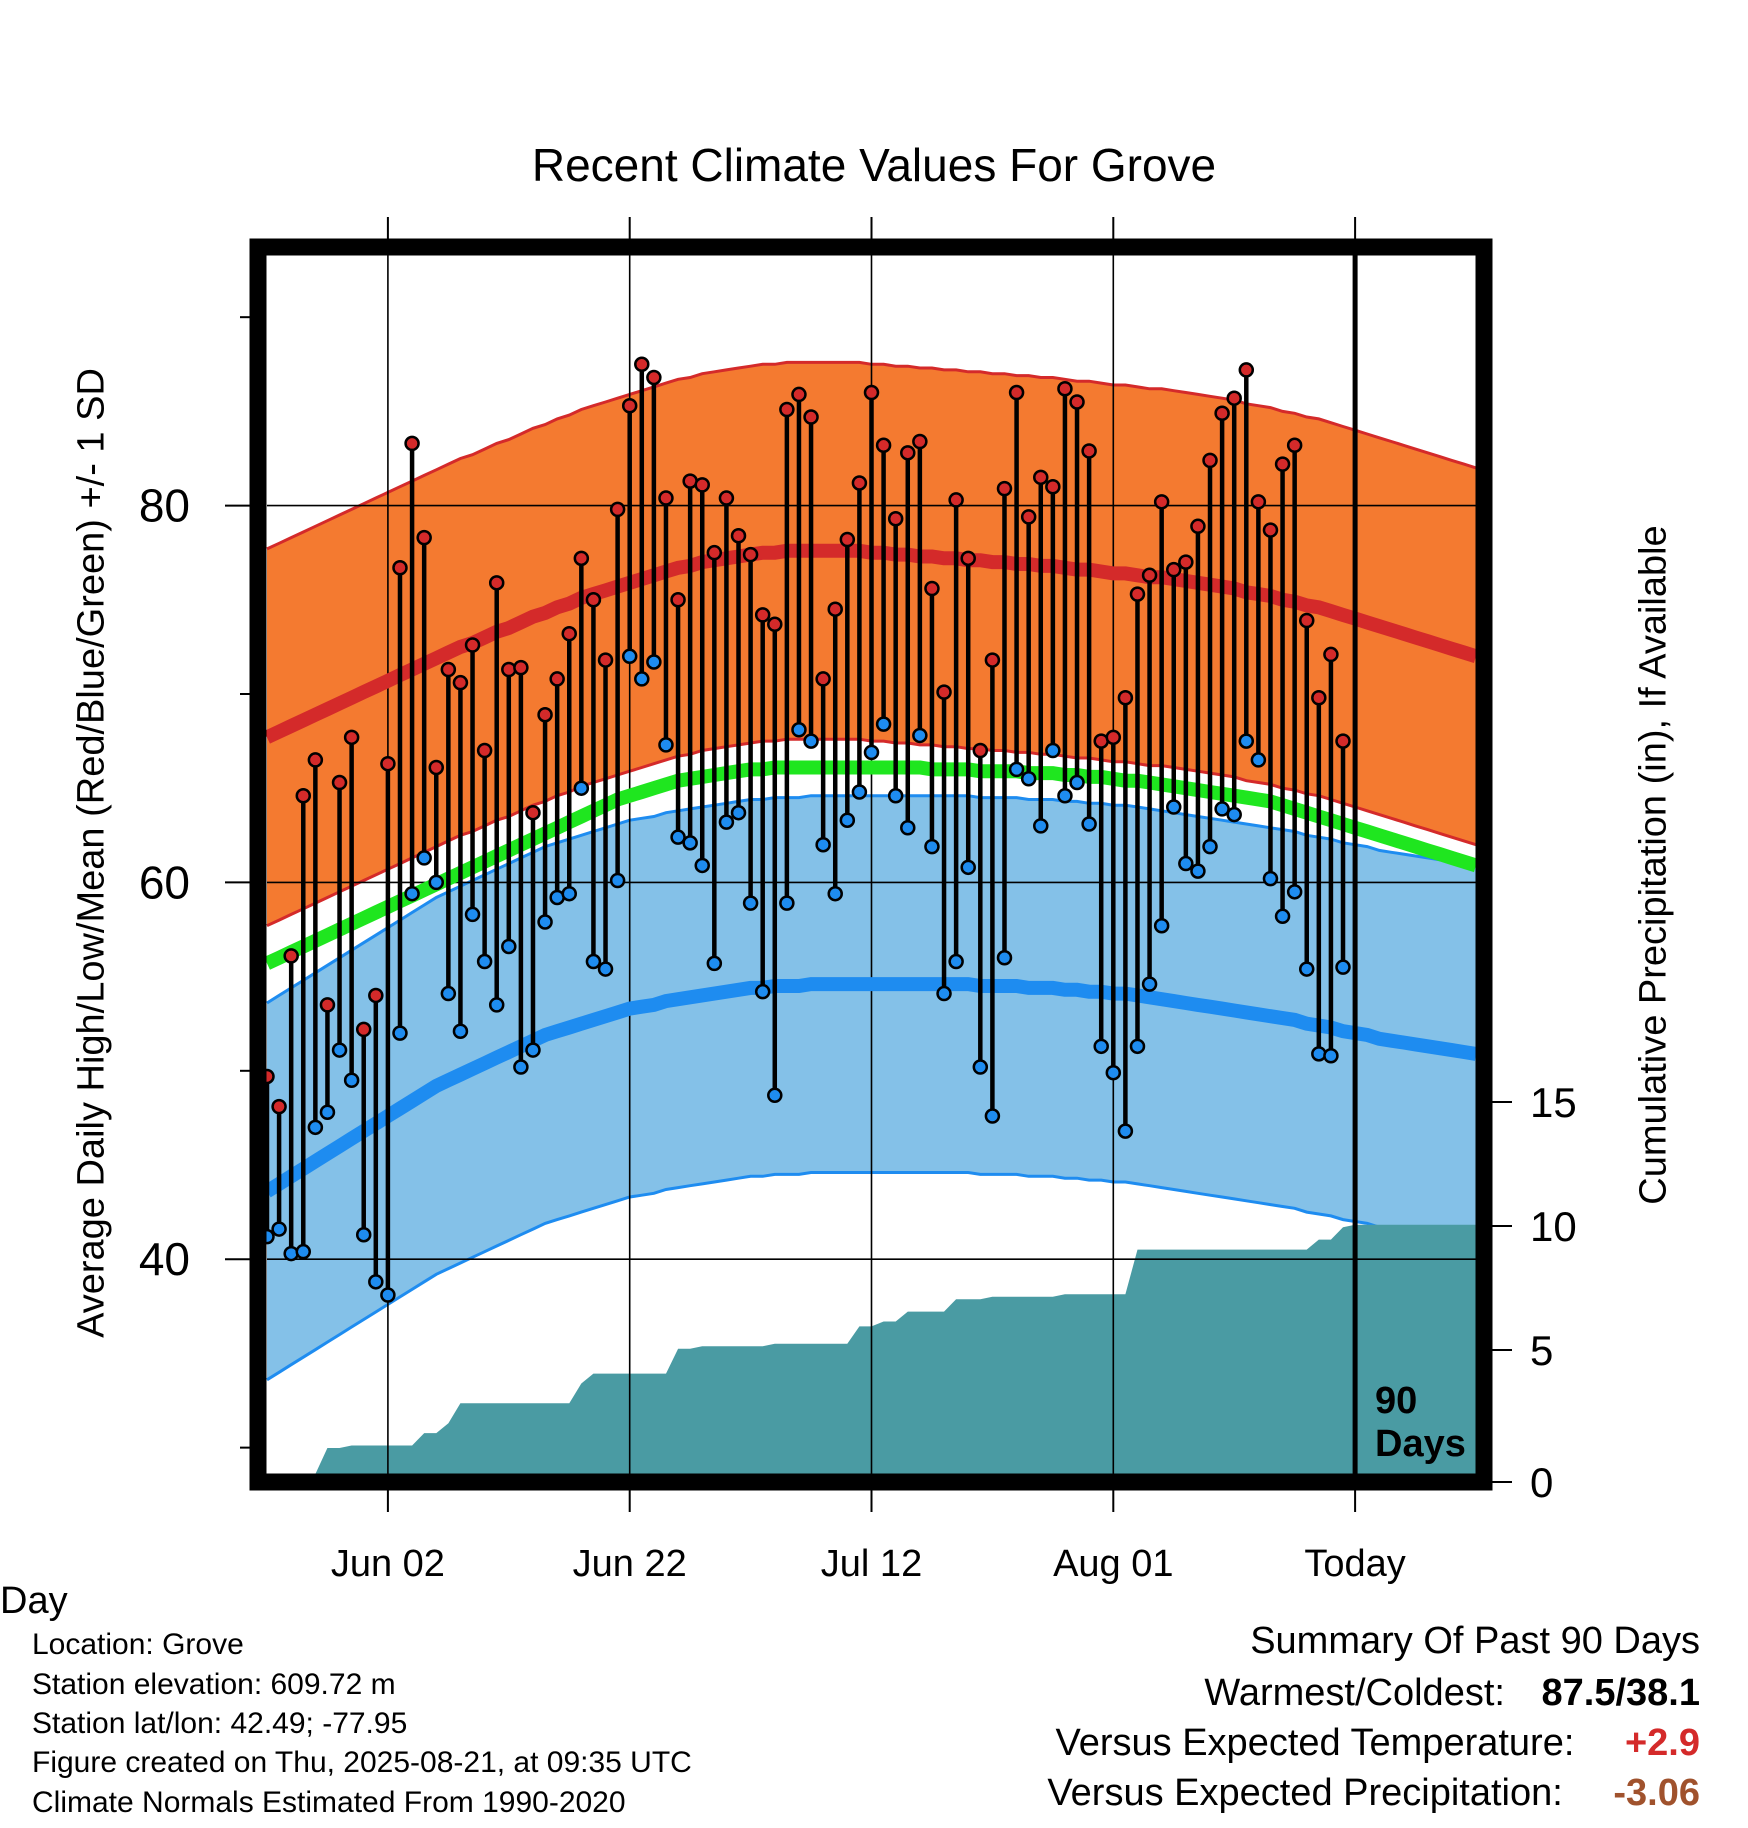  Describe the element at coordinates (870, 1087) in the screenshot. I see `normal-low-line` at that location.